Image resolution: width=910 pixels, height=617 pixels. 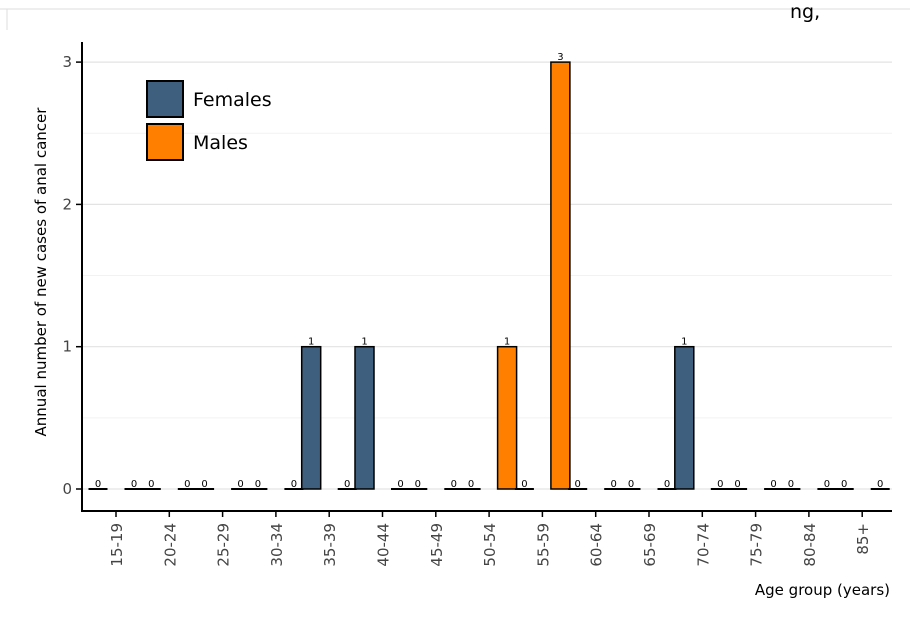 I want to click on bar-value-label: 3, so click(x=560, y=57).